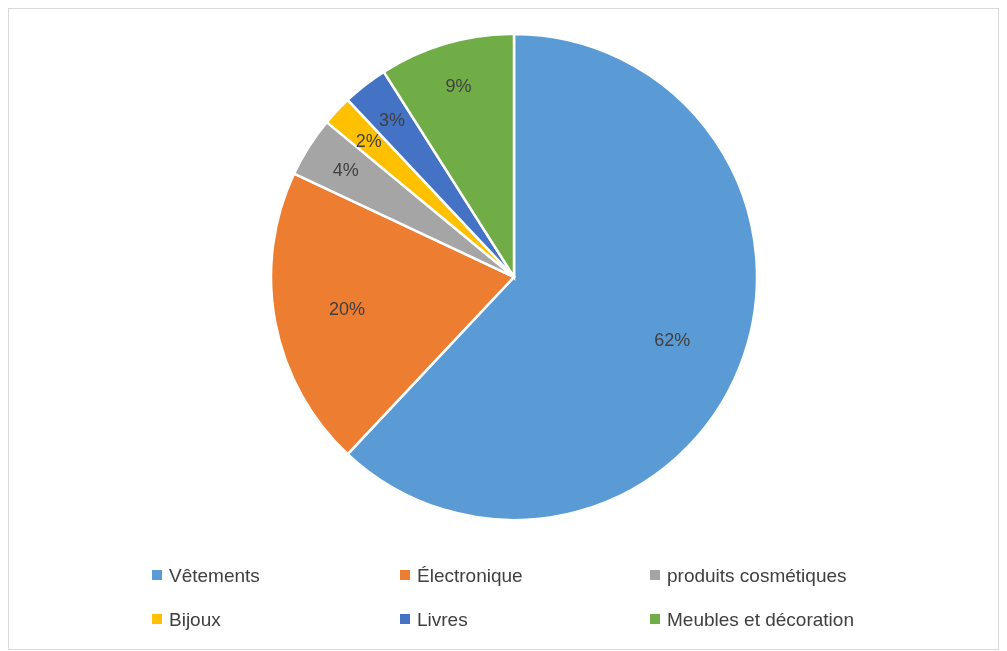 The image size is (1007, 651). Describe the element at coordinates (442, 619) in the screenshot. I see `legend-label: Livres` at that location.